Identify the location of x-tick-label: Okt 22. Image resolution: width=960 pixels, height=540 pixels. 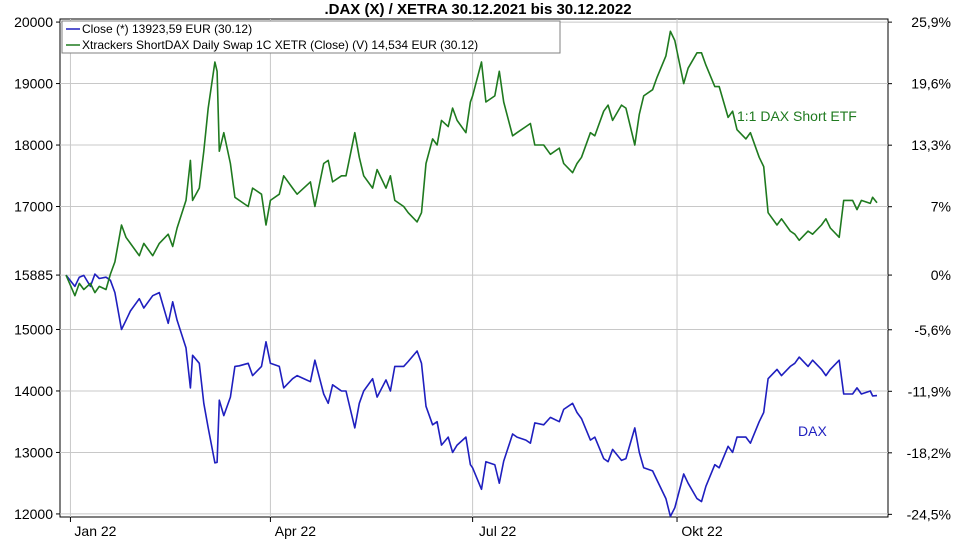
(701, 531).